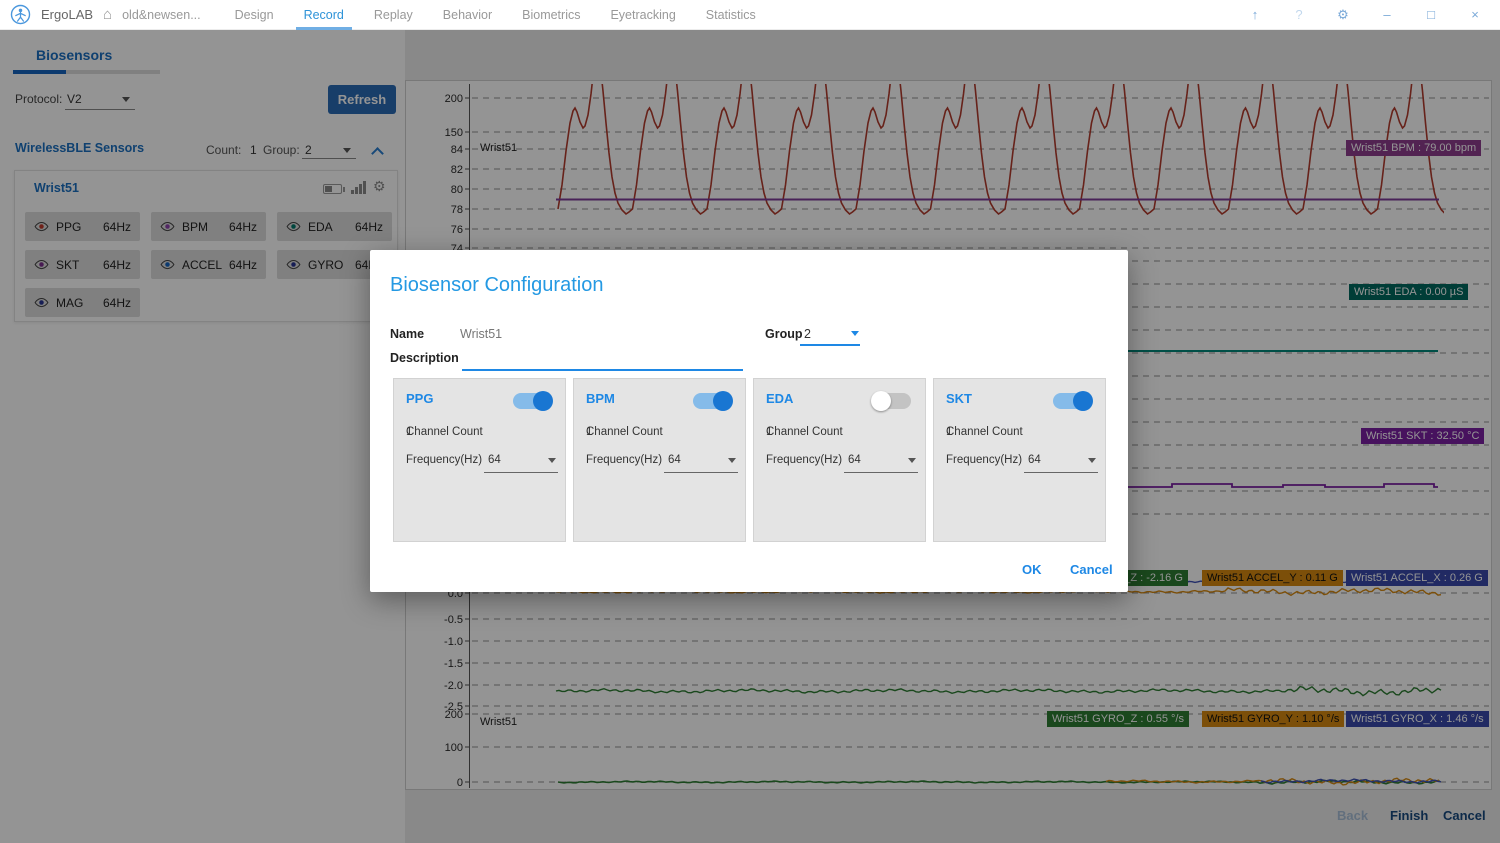 The width and height of the screenshot is (1500, 843). Describe the element at coordinates (481, 334) in the screenshot. I see `name-field: Wrist51` at that location.